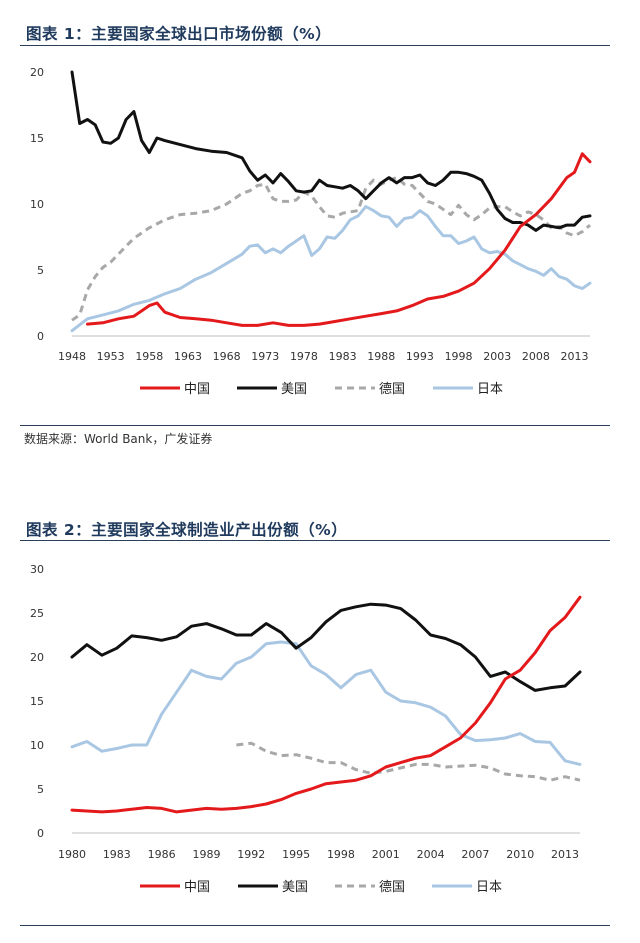  What do you see at coordinates (304, 356) in the screenshot?
I see `x-tick-label: 1978` at bounding box center [304, 356].